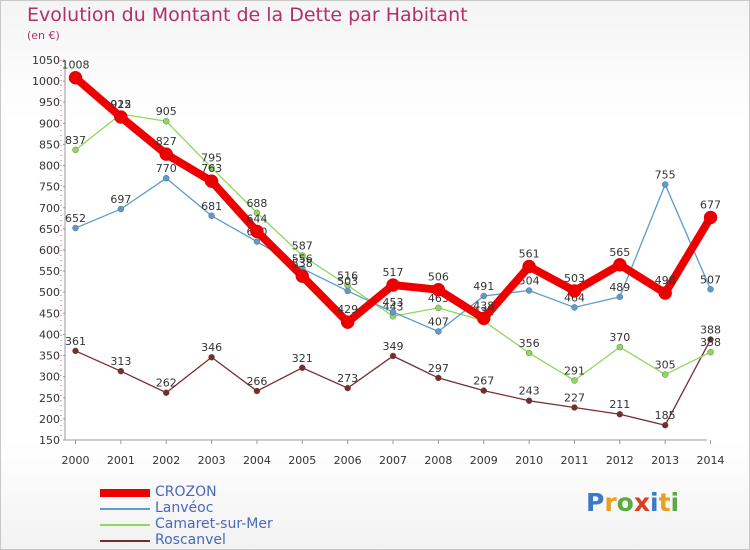 This screenshot has height=550, width=750. Describe the element at coordinates (665, 280) in the screenshot. I see `data-label: 498` at that location.